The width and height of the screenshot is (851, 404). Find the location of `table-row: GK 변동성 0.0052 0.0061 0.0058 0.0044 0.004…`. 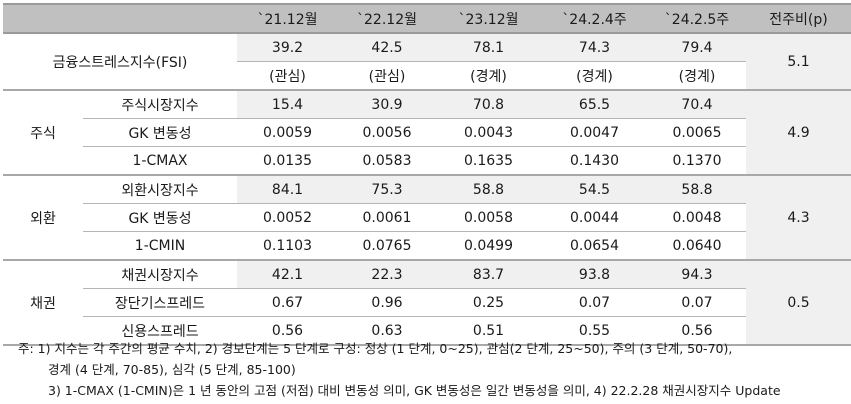

table-row: GK 변동성 0.0052 0.0061 0.0058 0.0044 0.004… is located at coordinates (427, 217).